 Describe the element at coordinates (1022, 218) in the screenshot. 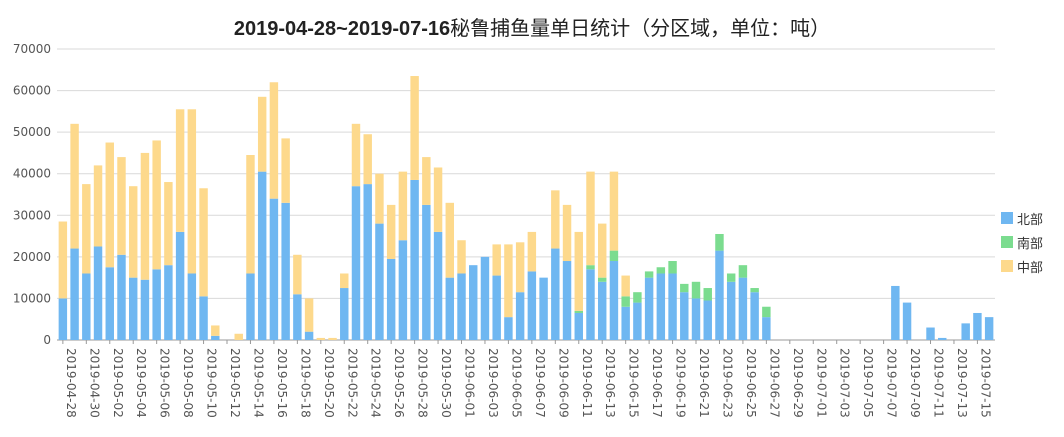

I see `legend-item-north: 北部` at that location.